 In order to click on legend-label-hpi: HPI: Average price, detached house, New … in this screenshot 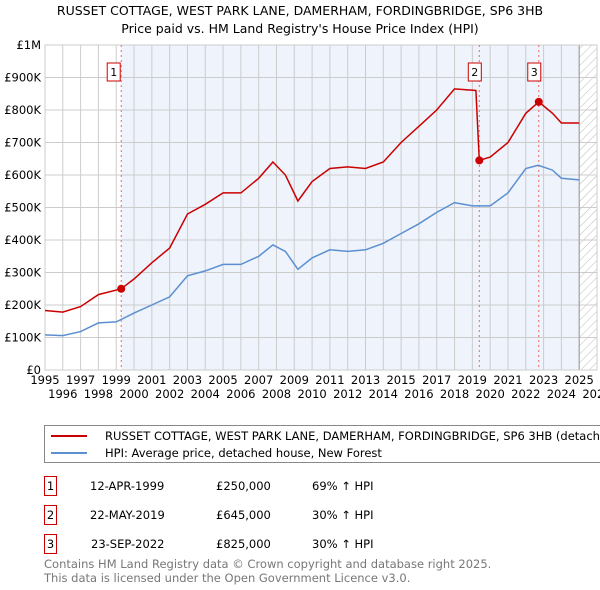, I will do `click(243, 453)`.